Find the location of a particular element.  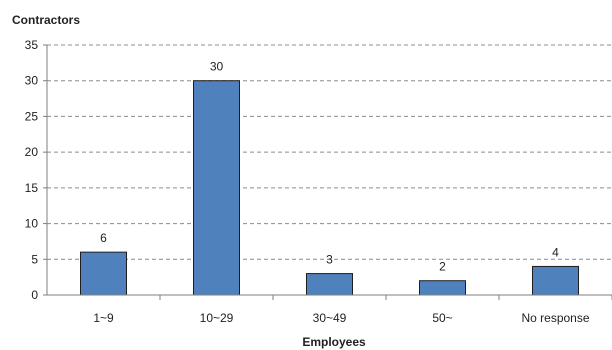

x-tick-label: 30~49 is located at coordinates (330, 318).